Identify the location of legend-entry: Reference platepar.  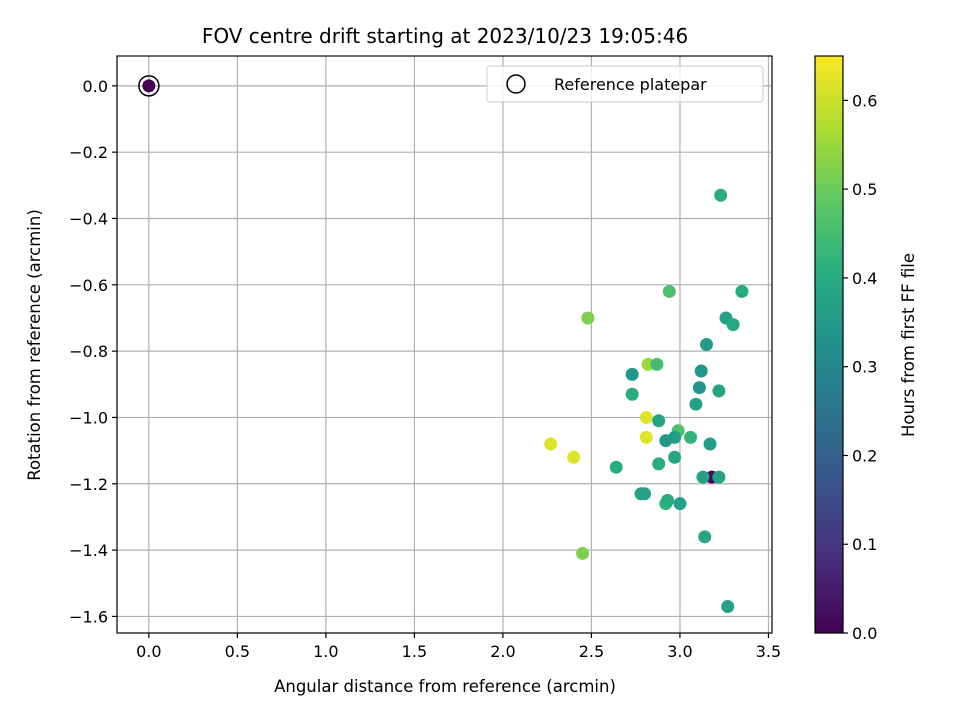
(630, 84).